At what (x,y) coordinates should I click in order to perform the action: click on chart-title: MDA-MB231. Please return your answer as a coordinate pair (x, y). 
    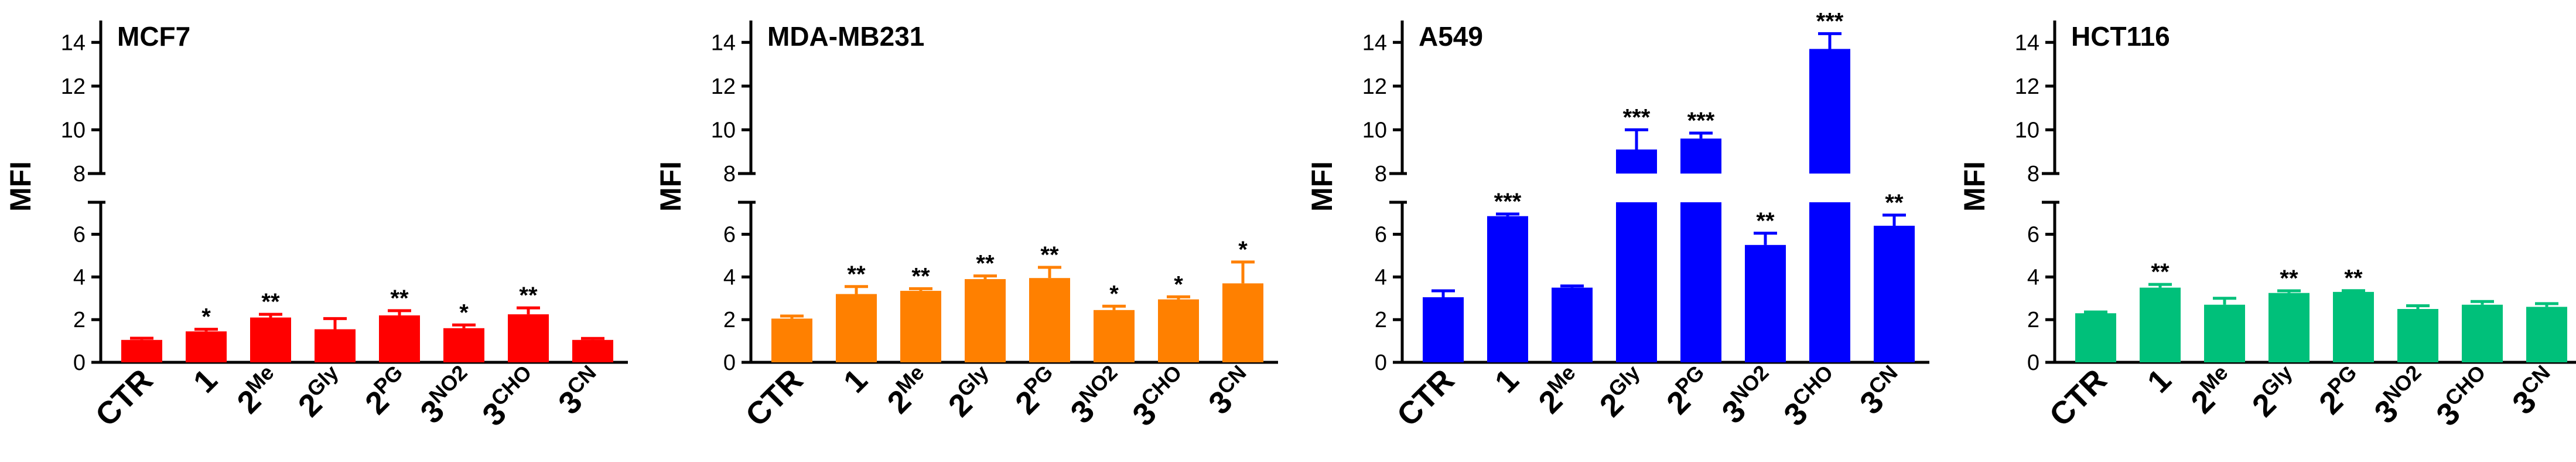
    Looking at the image, I should click on (846, 36).